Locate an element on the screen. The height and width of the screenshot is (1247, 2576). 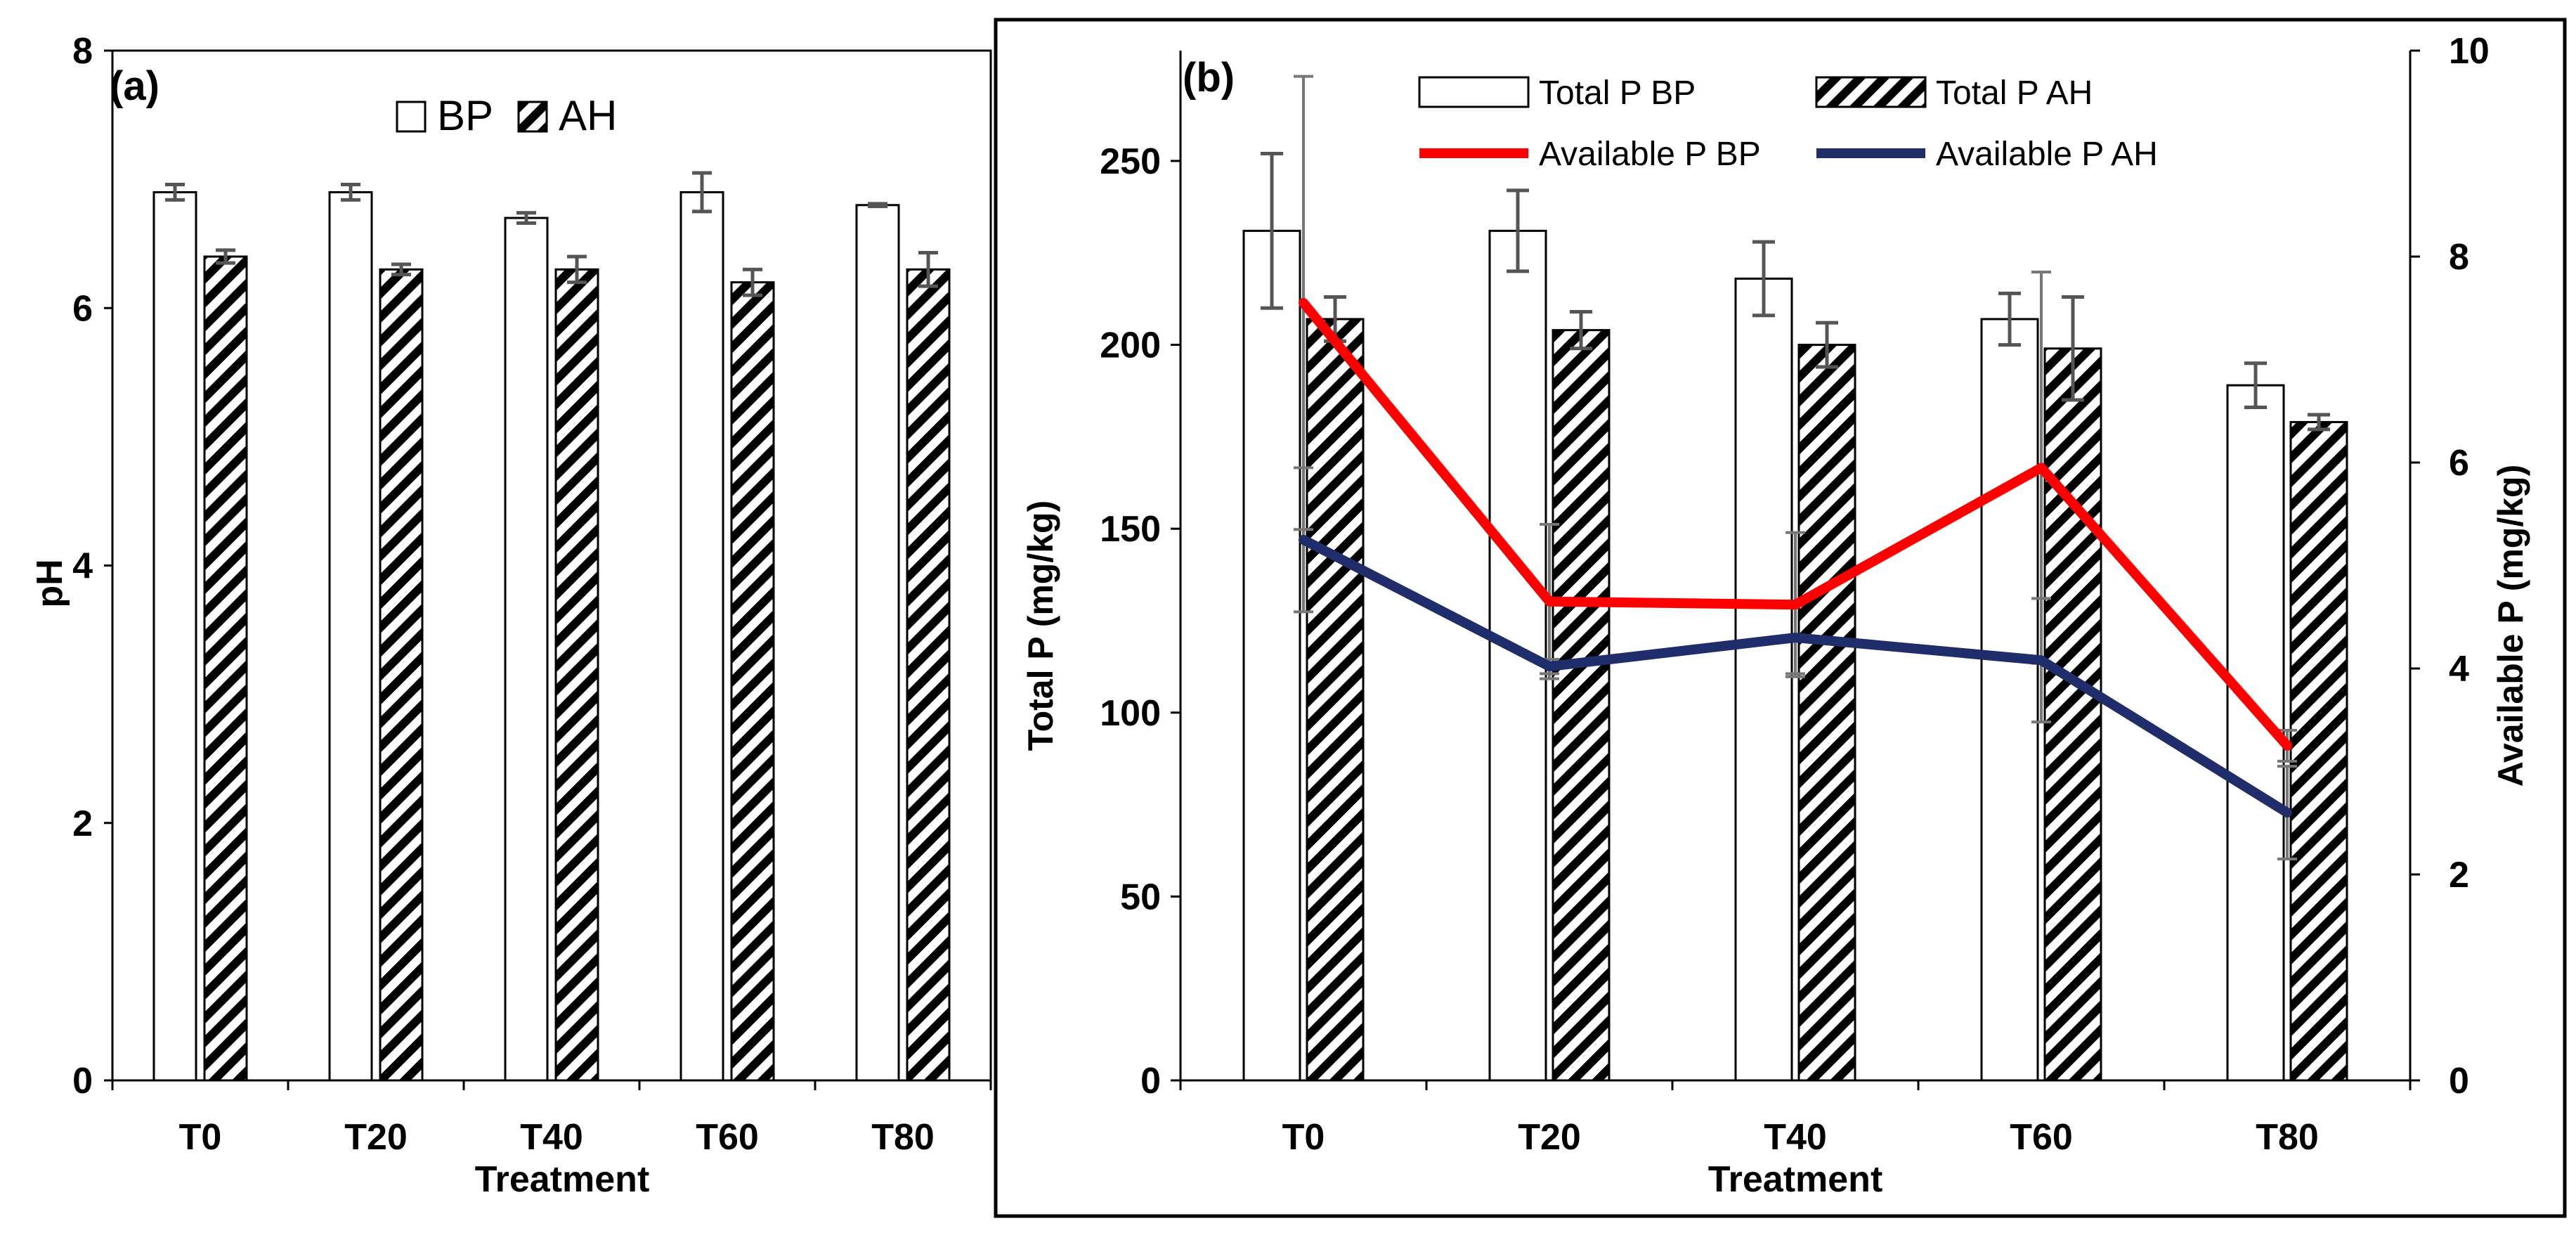
y2-tick-label: 10 is located at coordinates (2469, 51).